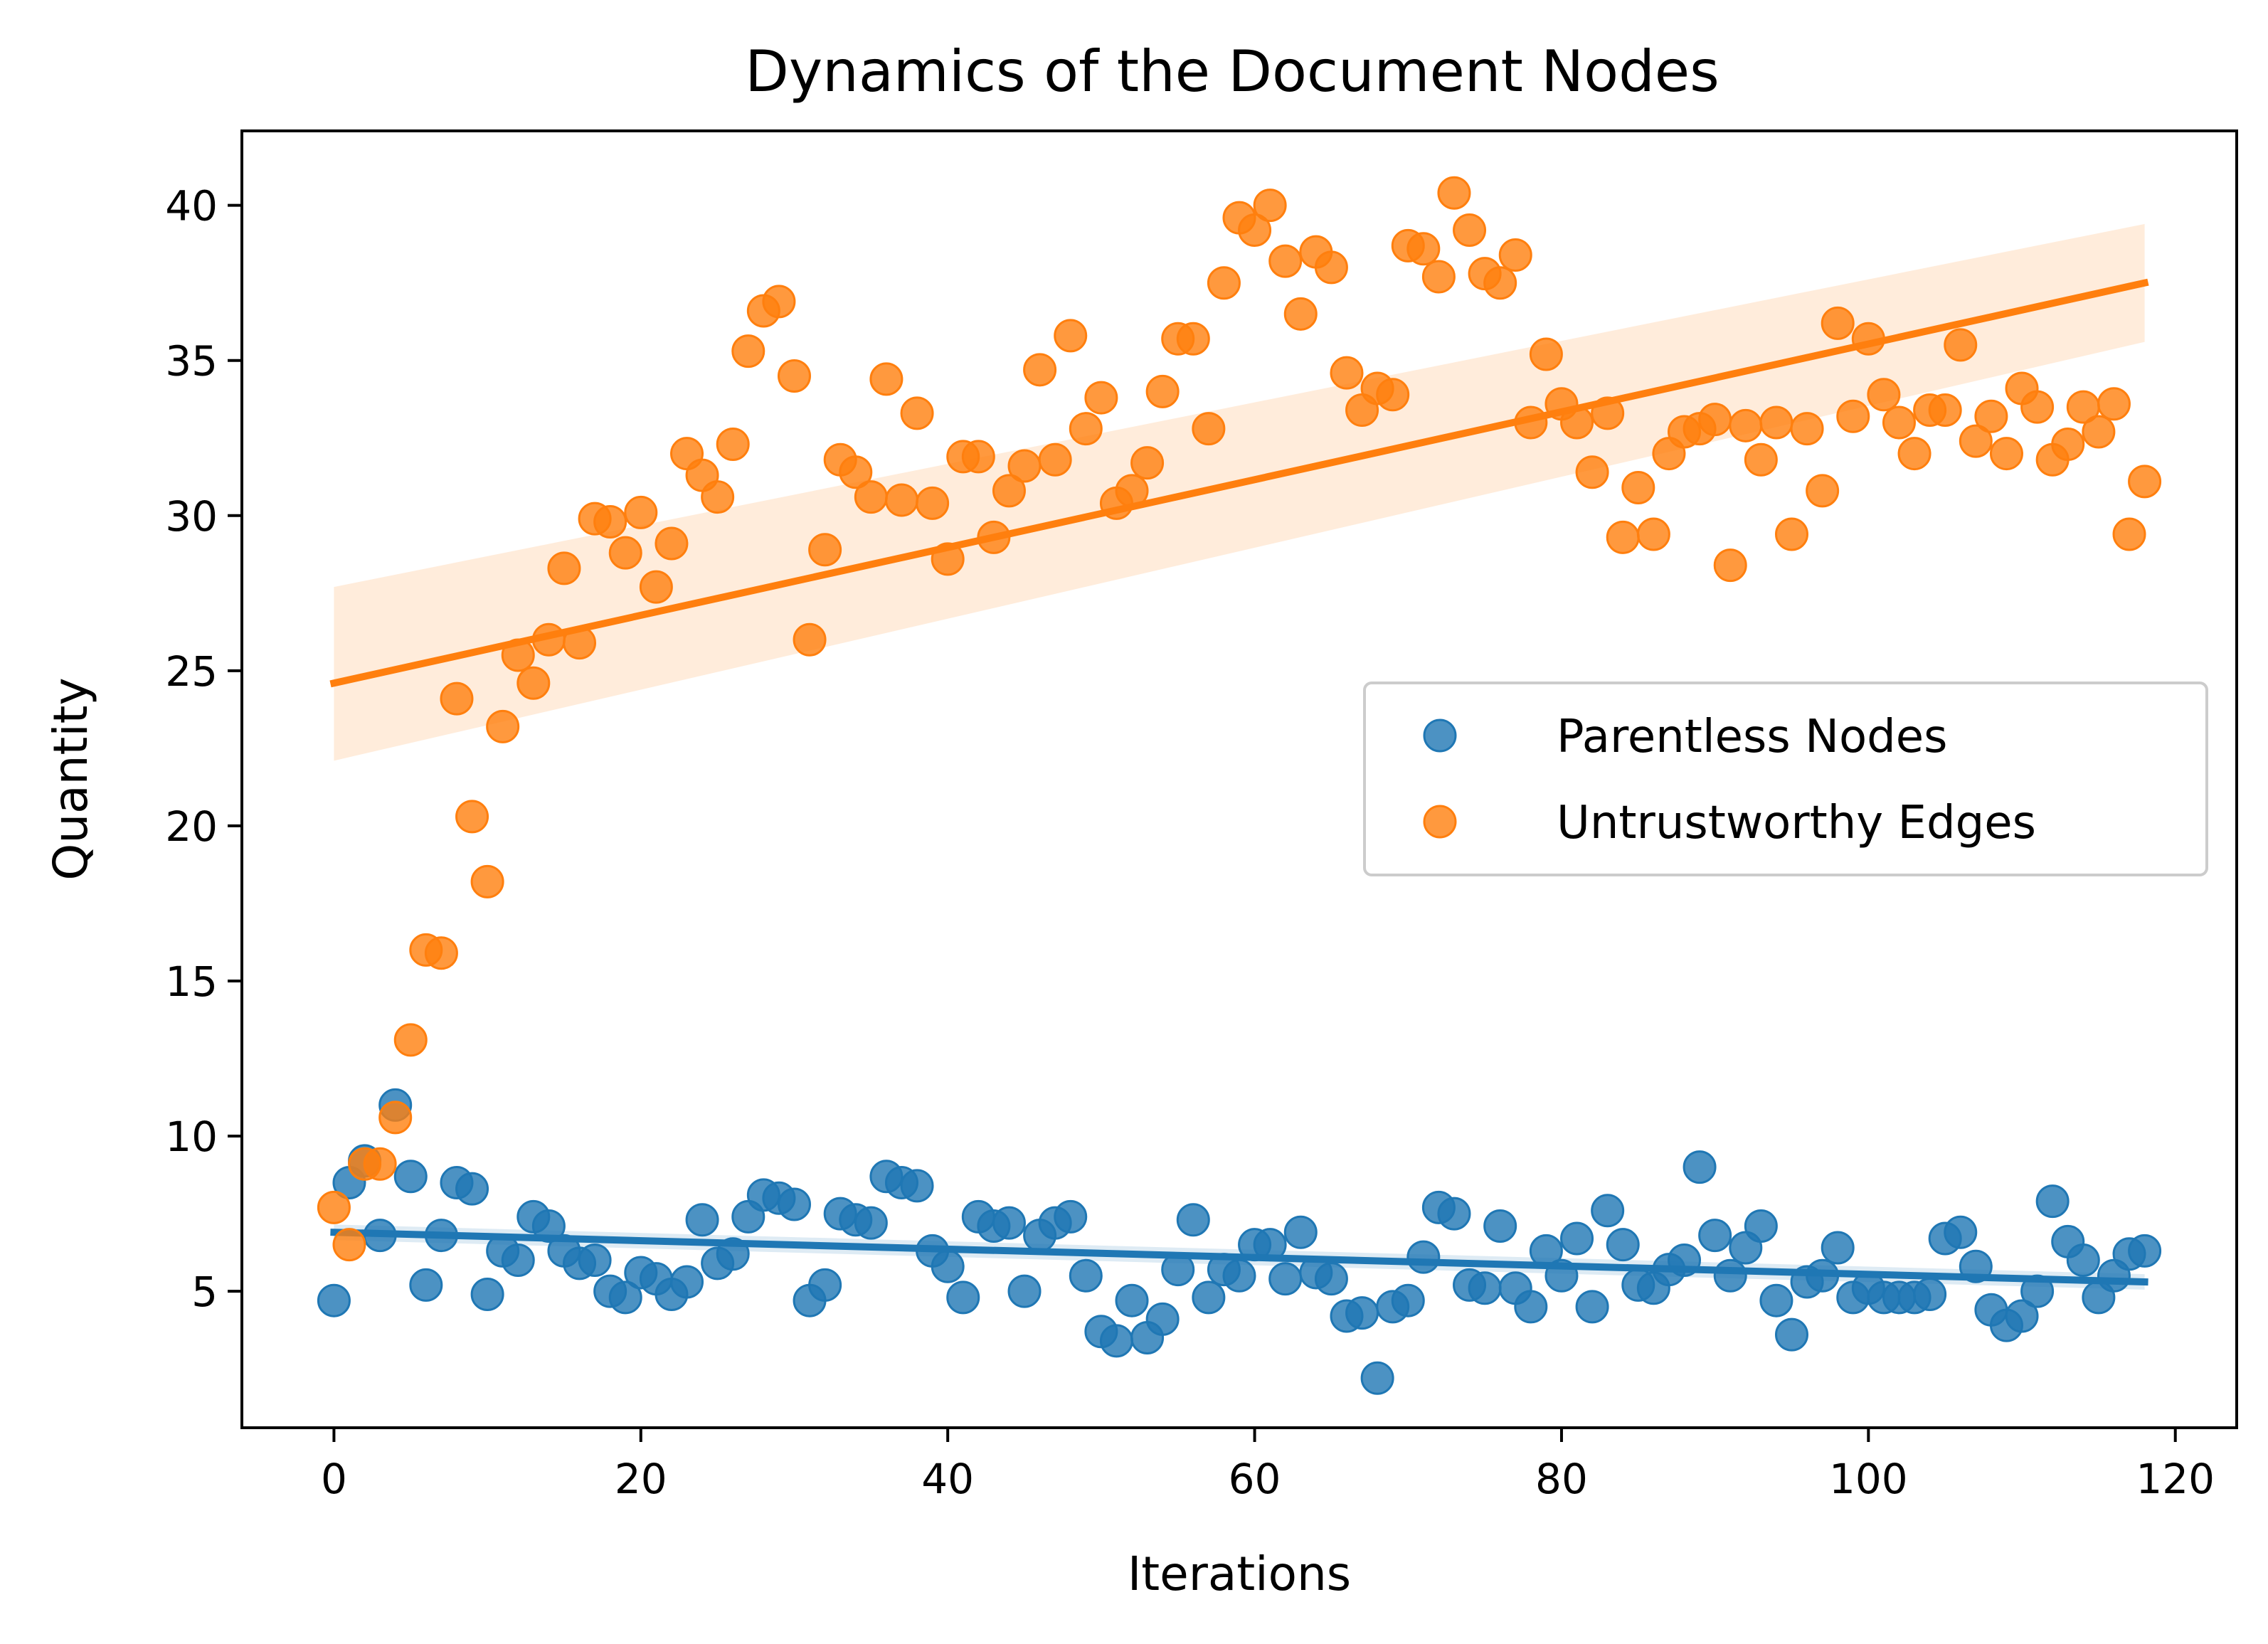 The image size is (2268, 1644). I want to click on legend-label-parentless-nodes: Parentless Nodes, so click(1752, 737).